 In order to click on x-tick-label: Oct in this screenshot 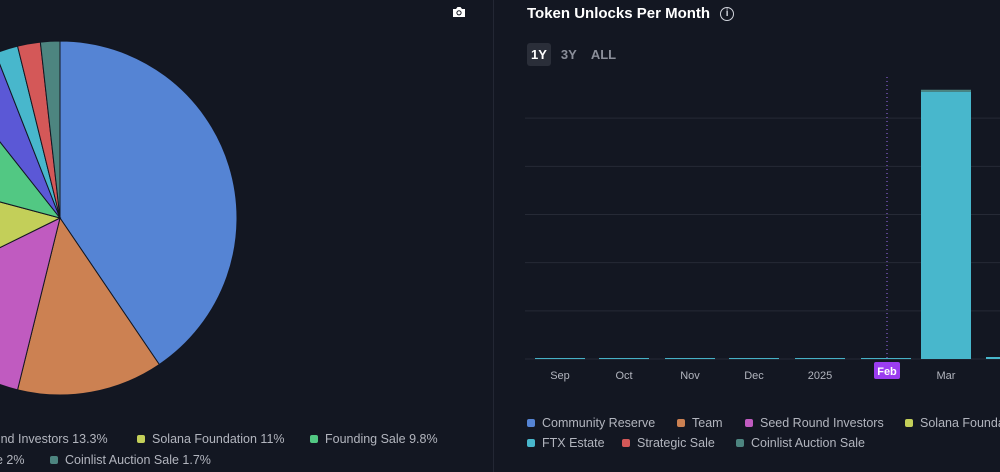, I will do `click(623, 376)`.